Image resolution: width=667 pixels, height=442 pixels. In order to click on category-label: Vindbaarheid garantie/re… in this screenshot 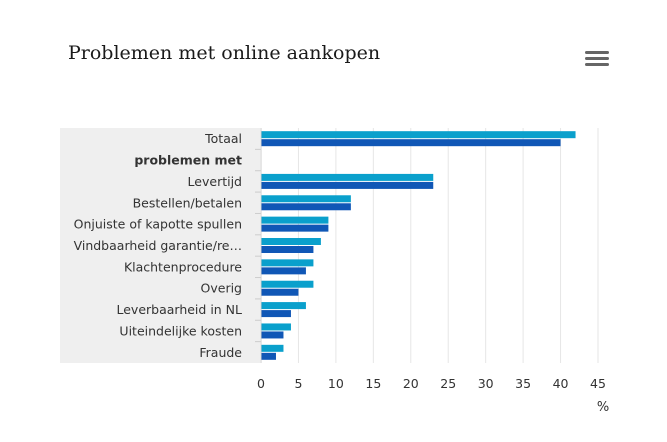, I will do `click(158, 245)`.